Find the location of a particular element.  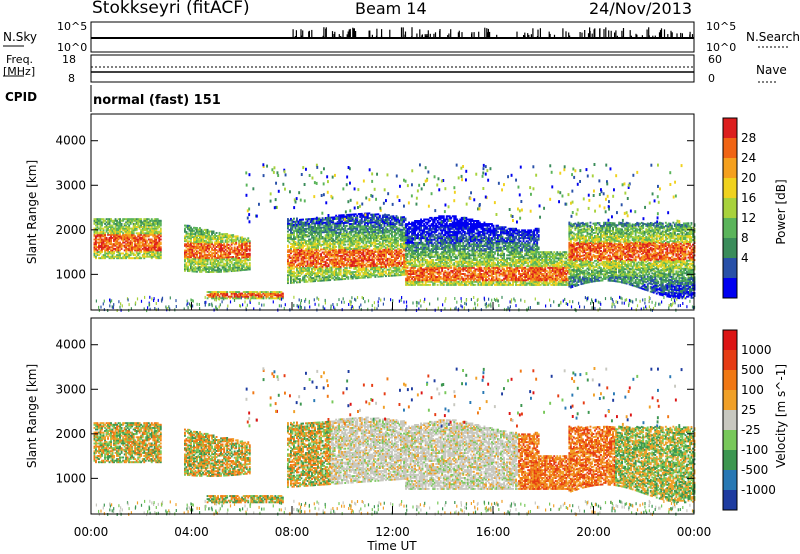

freq-panel is located at coordinates (392, 68).